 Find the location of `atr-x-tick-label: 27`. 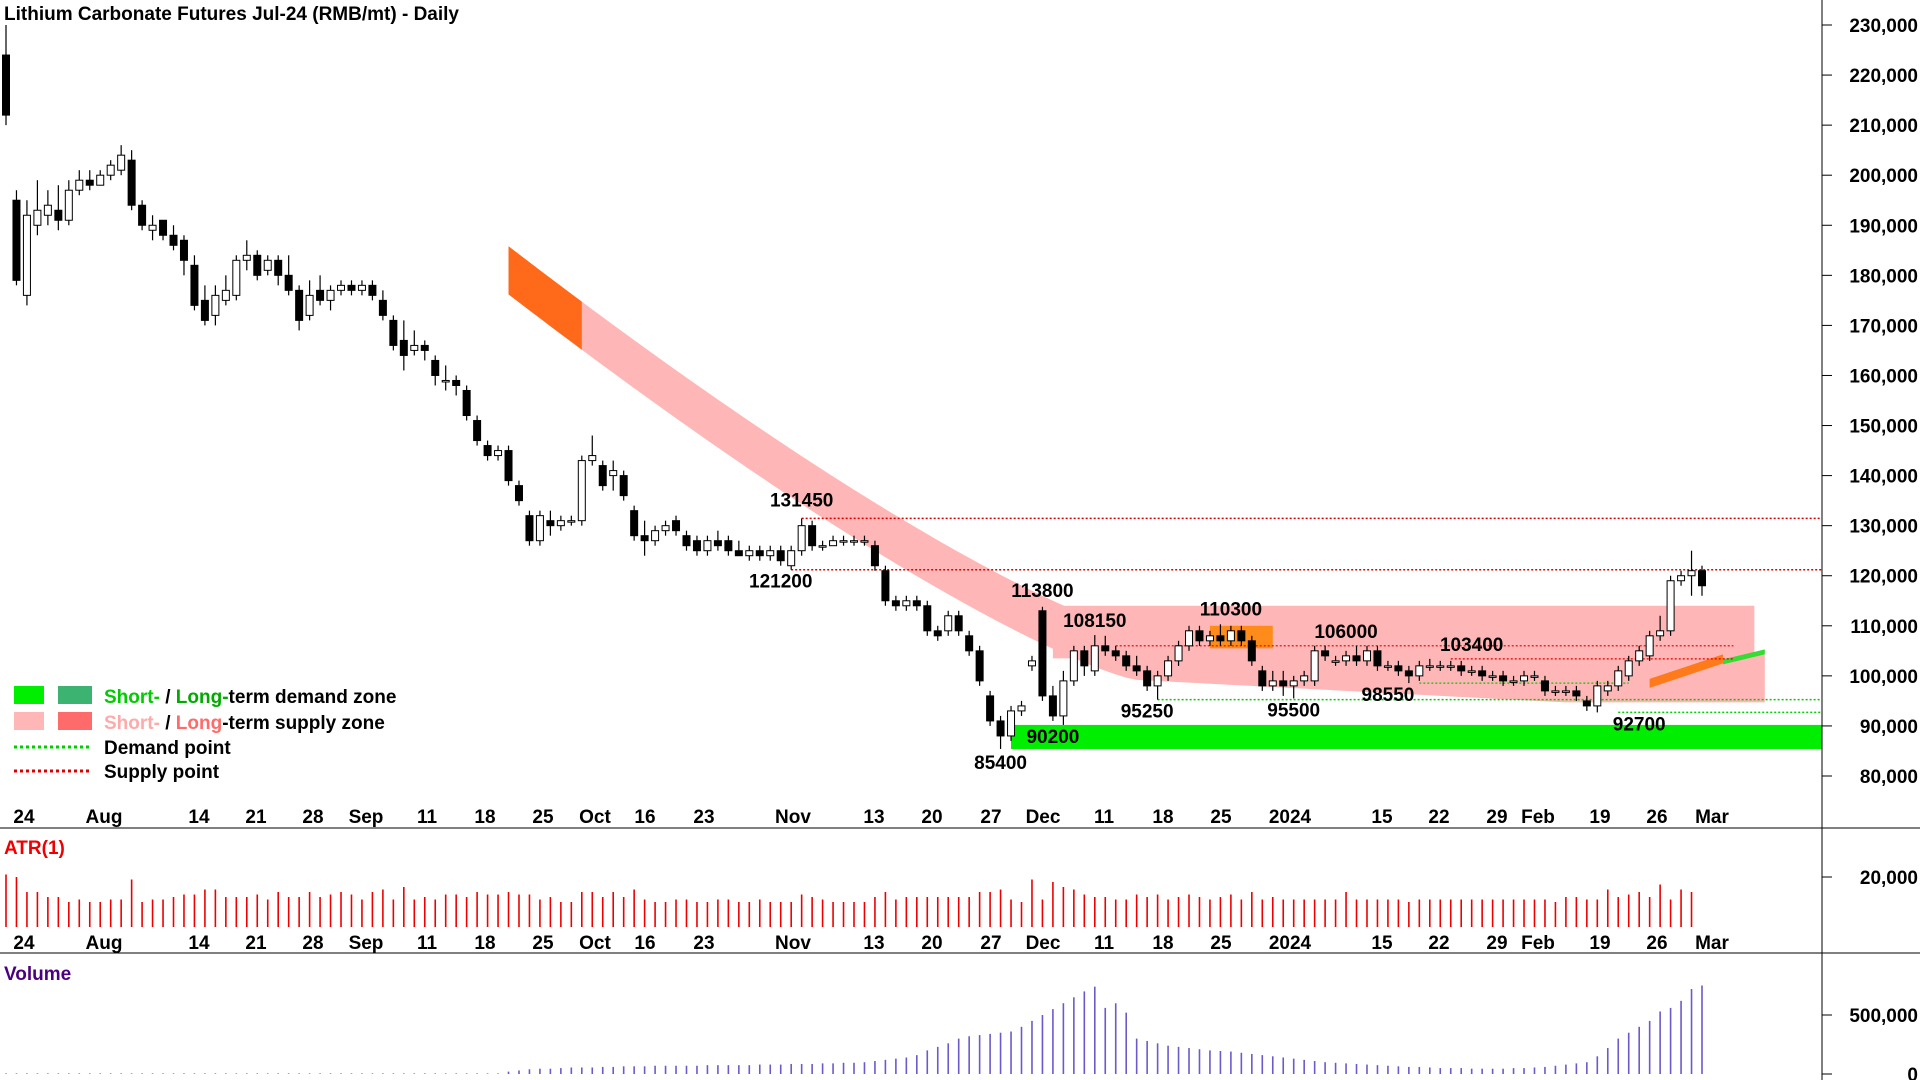

atr-x-tick-label: 27 is located at coordinates (990, 943).